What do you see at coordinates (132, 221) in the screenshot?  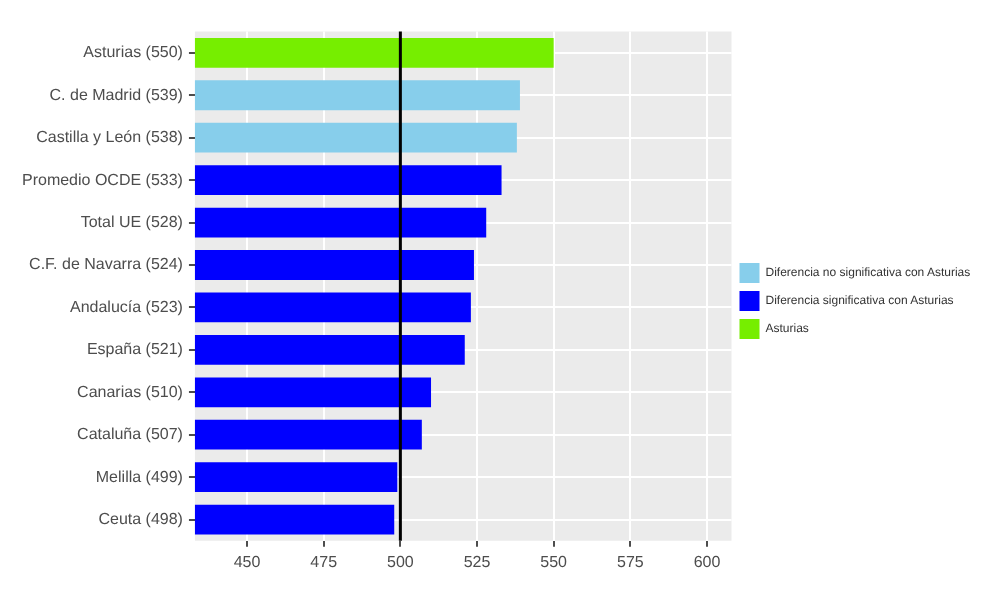 I see `y-tick-label: Total UE (528)` at bounding box center [132, 221].